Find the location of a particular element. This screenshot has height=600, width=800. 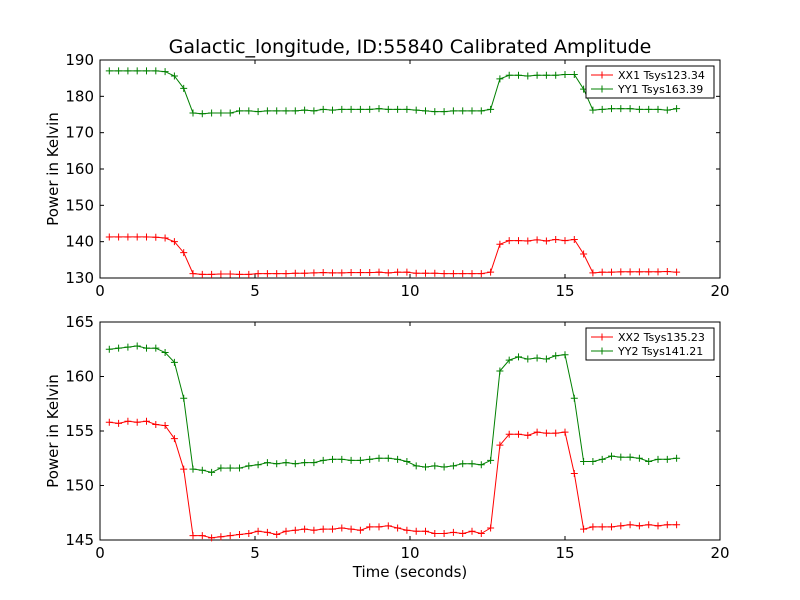

legend-entry: YY2 Tsys141.21 is located at coordinates (660, 351).